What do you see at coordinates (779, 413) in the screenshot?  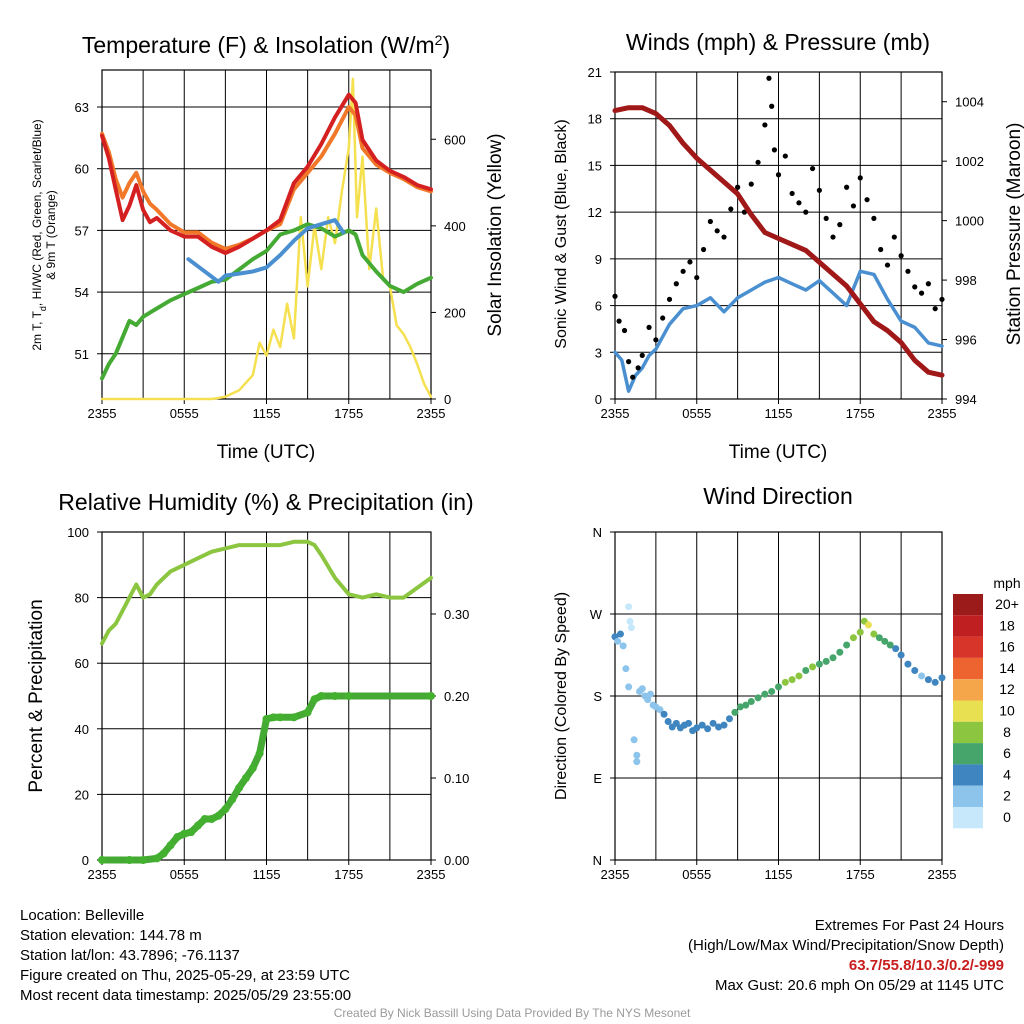 I see `winds-x-tick: 1155` at bounding box center [779, 413].